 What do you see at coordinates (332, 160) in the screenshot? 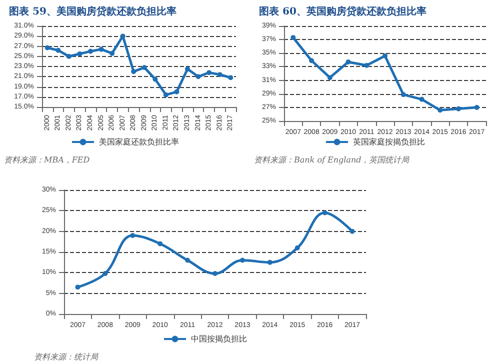
I see `text: 资料来源：Bank of England，英国统计局` at bounding box center [332, 160].